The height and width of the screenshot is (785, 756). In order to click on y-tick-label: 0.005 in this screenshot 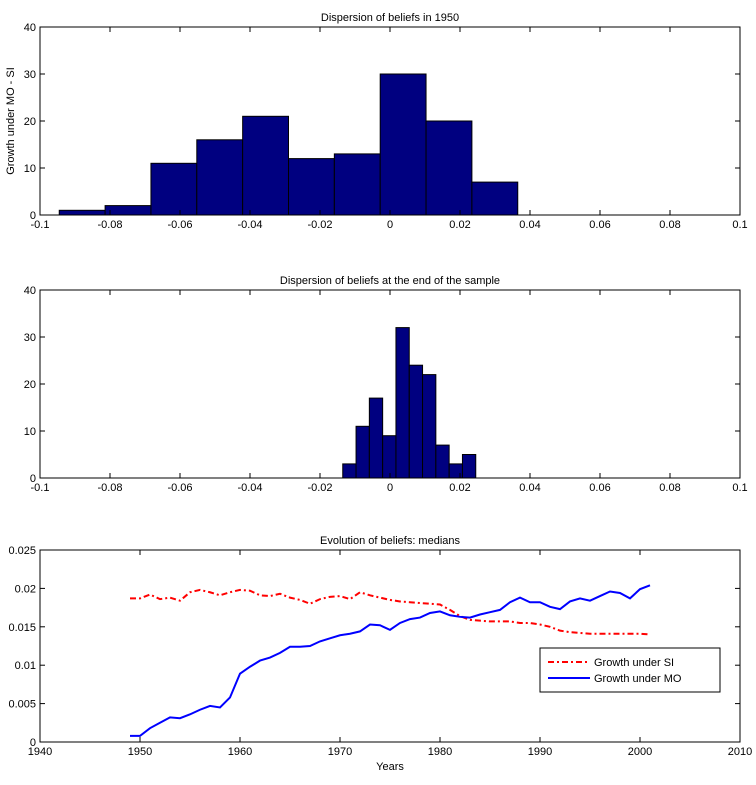, I will do `click(22, 705)`.